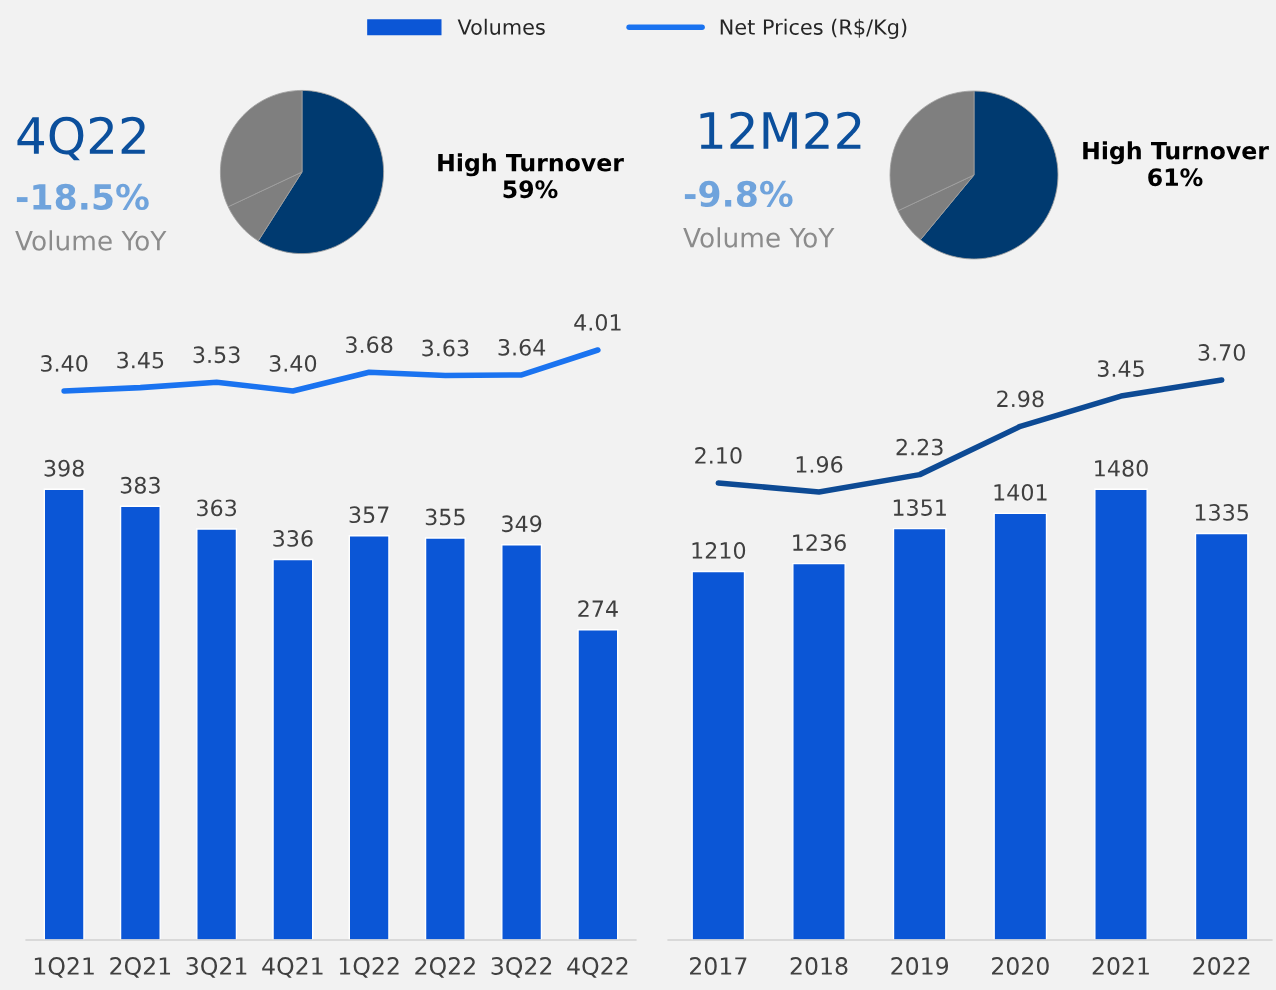 The height and width of the screenshot is (990, 1276). What do you see at coordinates (1020, 399) in the screenshot?
I see `data-label: 2.98` at bounding box center [1020, 399].